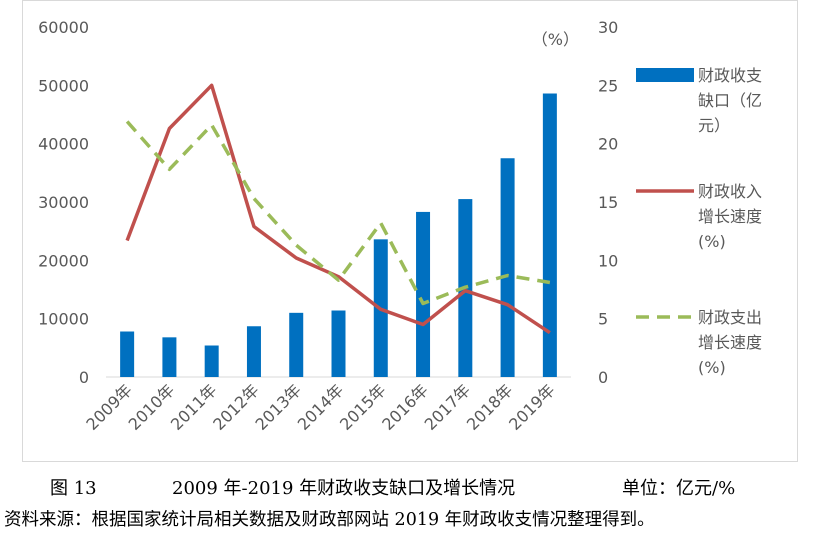  I want to click on y-right-tick-label: 20, so click(608, 144).